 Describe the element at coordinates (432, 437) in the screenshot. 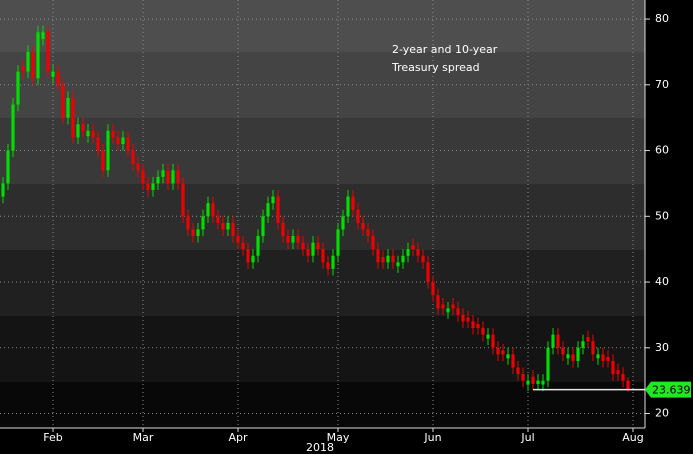

I see `x-tick-label: Jun` at that location.